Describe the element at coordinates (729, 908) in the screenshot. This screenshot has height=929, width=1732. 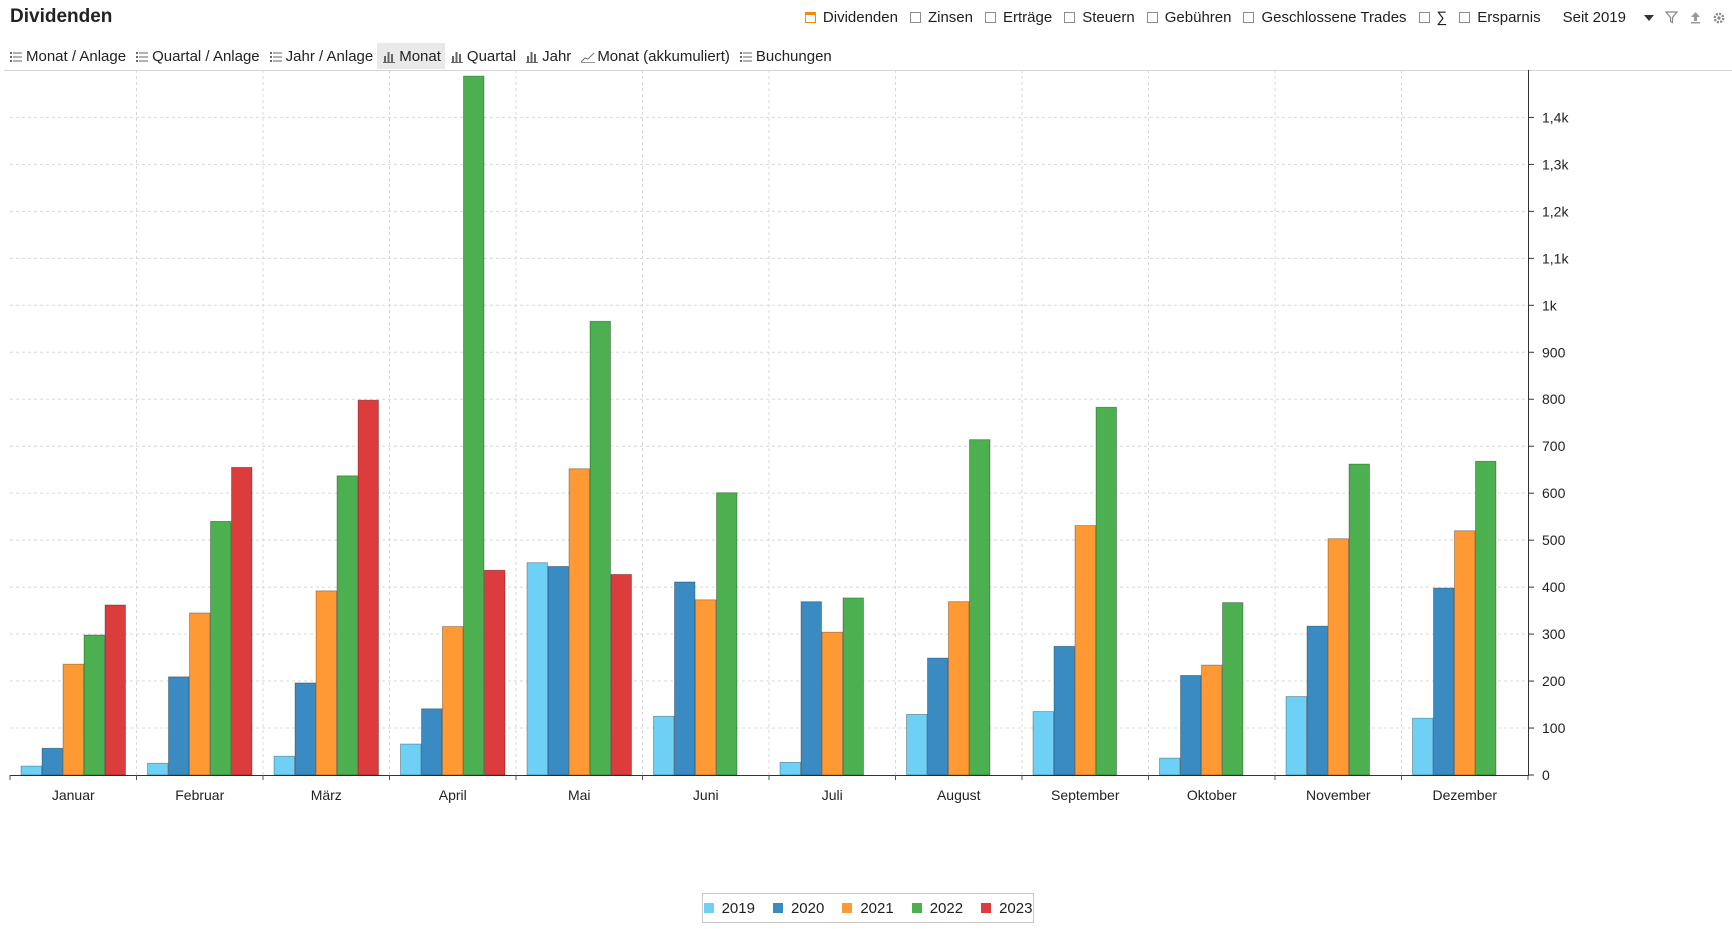
I see `legend-entry-2019: 2019` at that location.